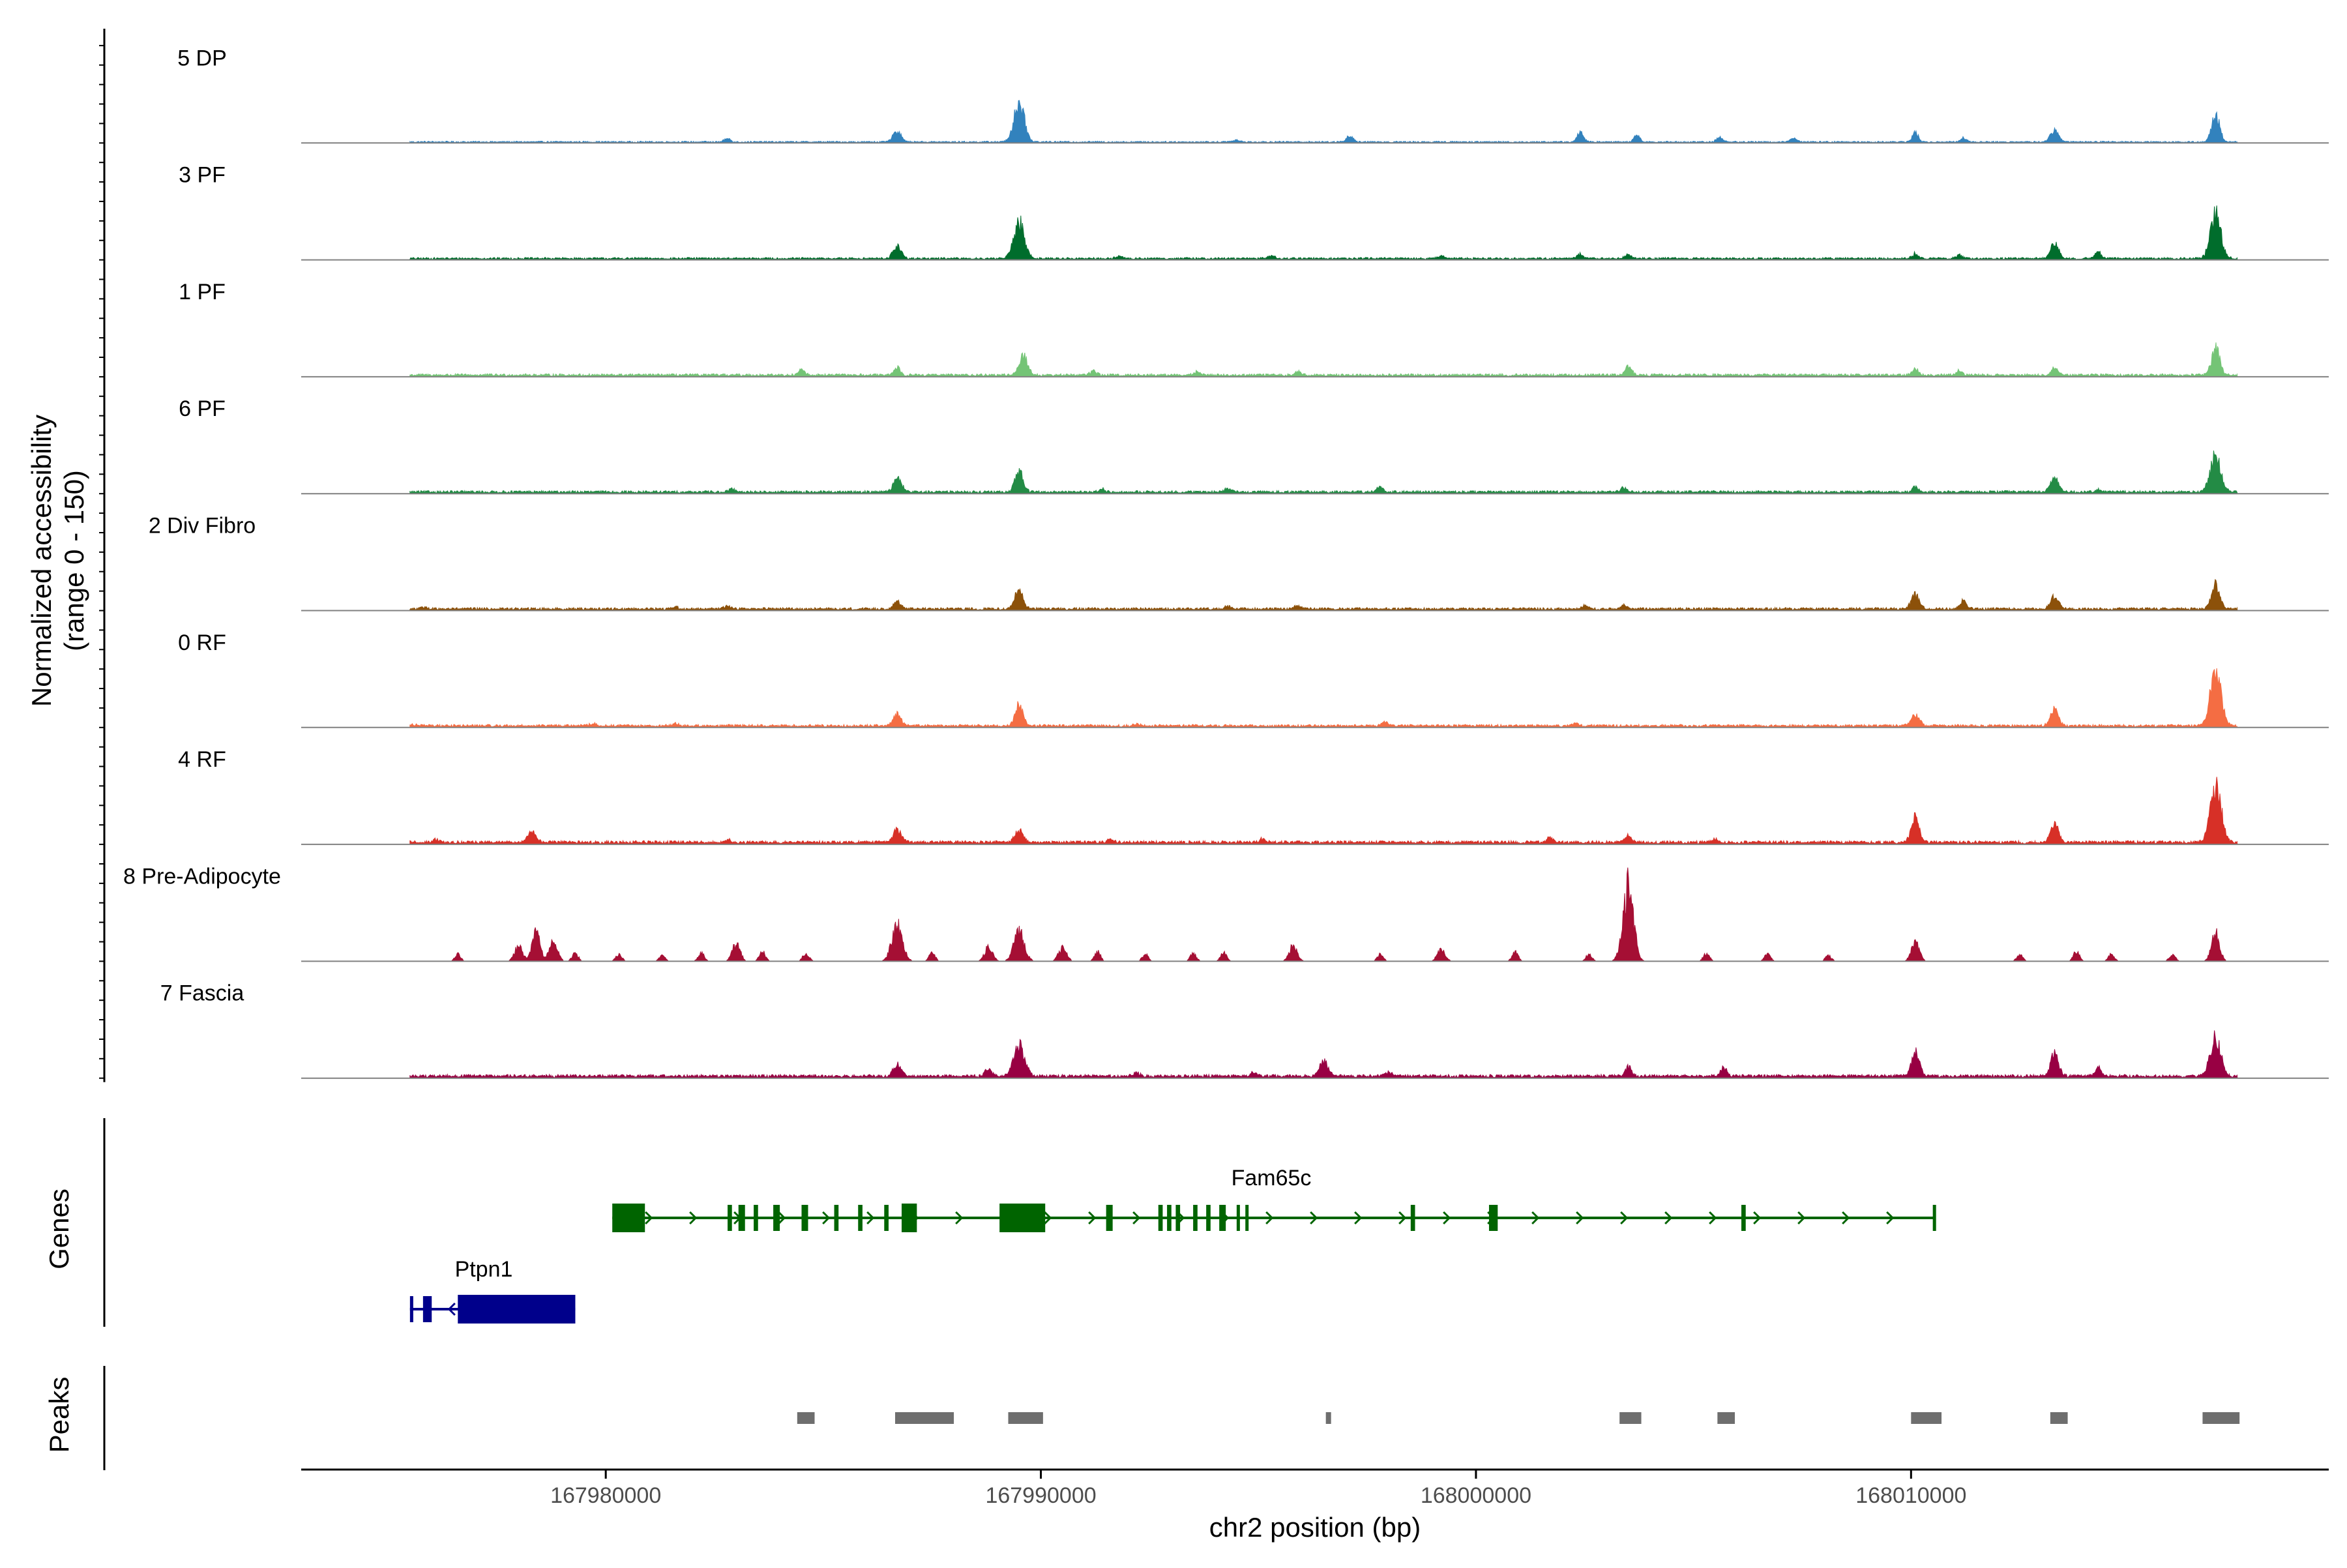 The height and width of the screenshot is (1568, 2347). I want to click on track-3-pf: 3 PF, so click(1254, 212).